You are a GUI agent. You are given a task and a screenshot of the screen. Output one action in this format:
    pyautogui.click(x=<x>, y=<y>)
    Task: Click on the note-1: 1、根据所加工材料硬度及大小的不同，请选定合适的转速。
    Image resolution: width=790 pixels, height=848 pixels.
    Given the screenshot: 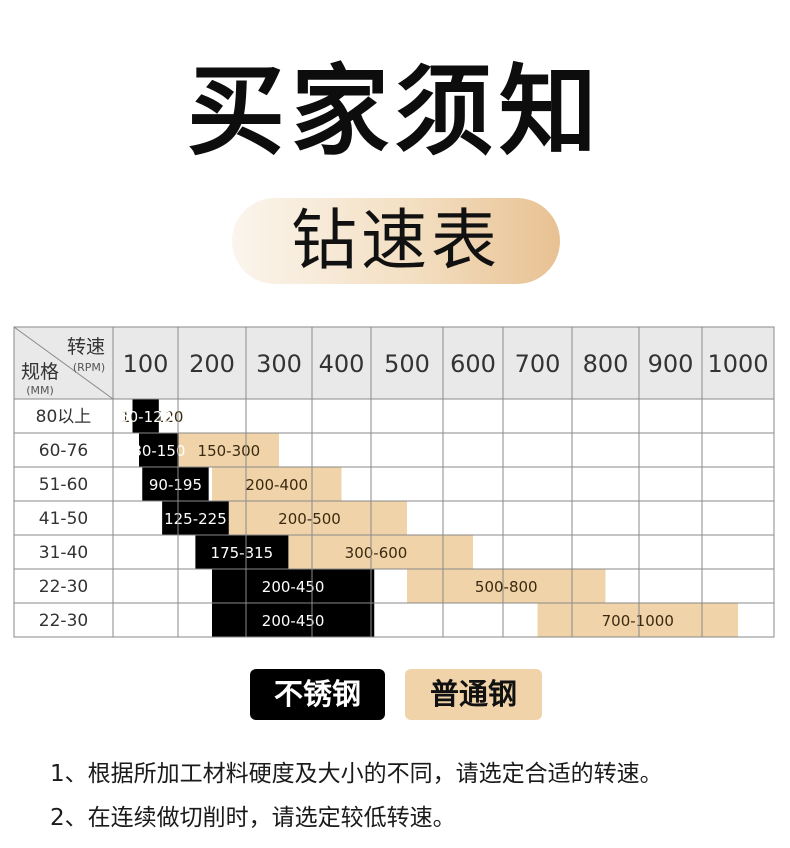 What is the action you would take?
    pyautogui.click(x=356, y=774)
    